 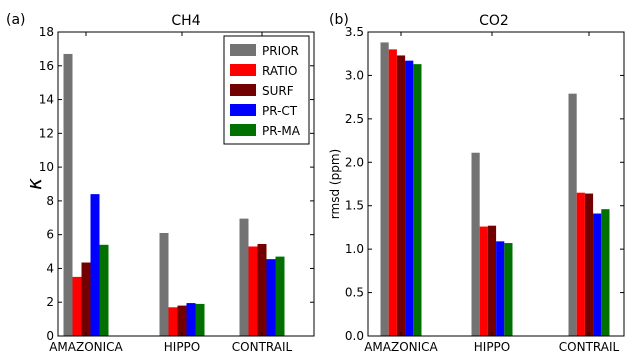 I want to click on legend-swatch-pr-ma, so click(x=243, y=130).